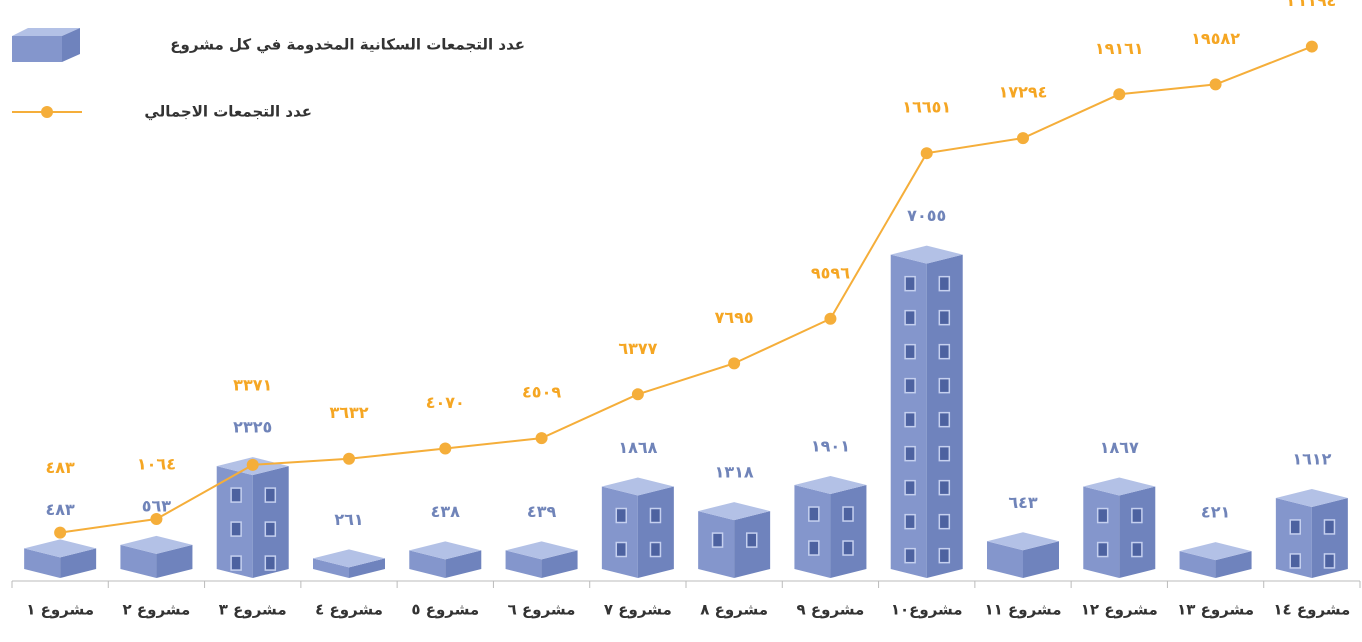  Describe the element at coordinates (1215, 512) in the screenshot. I see `bar-label: ٤٢١` at that location.